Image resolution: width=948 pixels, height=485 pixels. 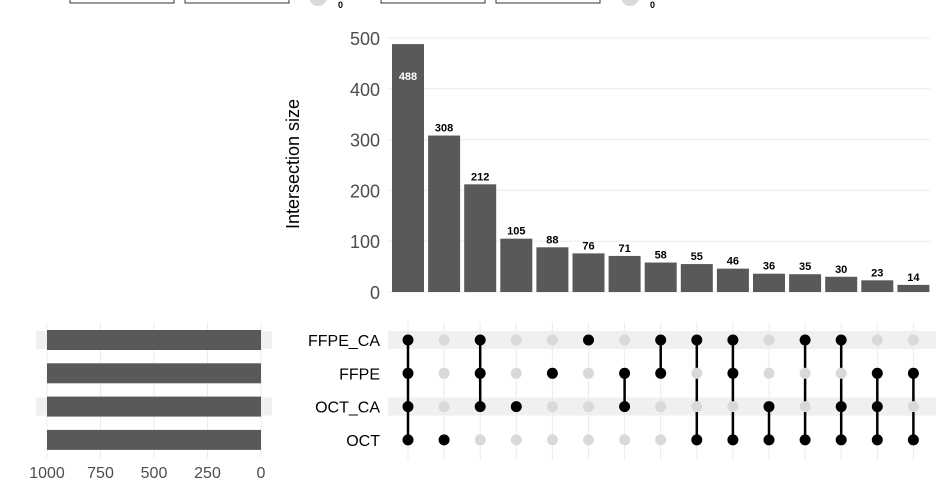 I want to click on bar-value-label: 88, so click(x=552, y=240).